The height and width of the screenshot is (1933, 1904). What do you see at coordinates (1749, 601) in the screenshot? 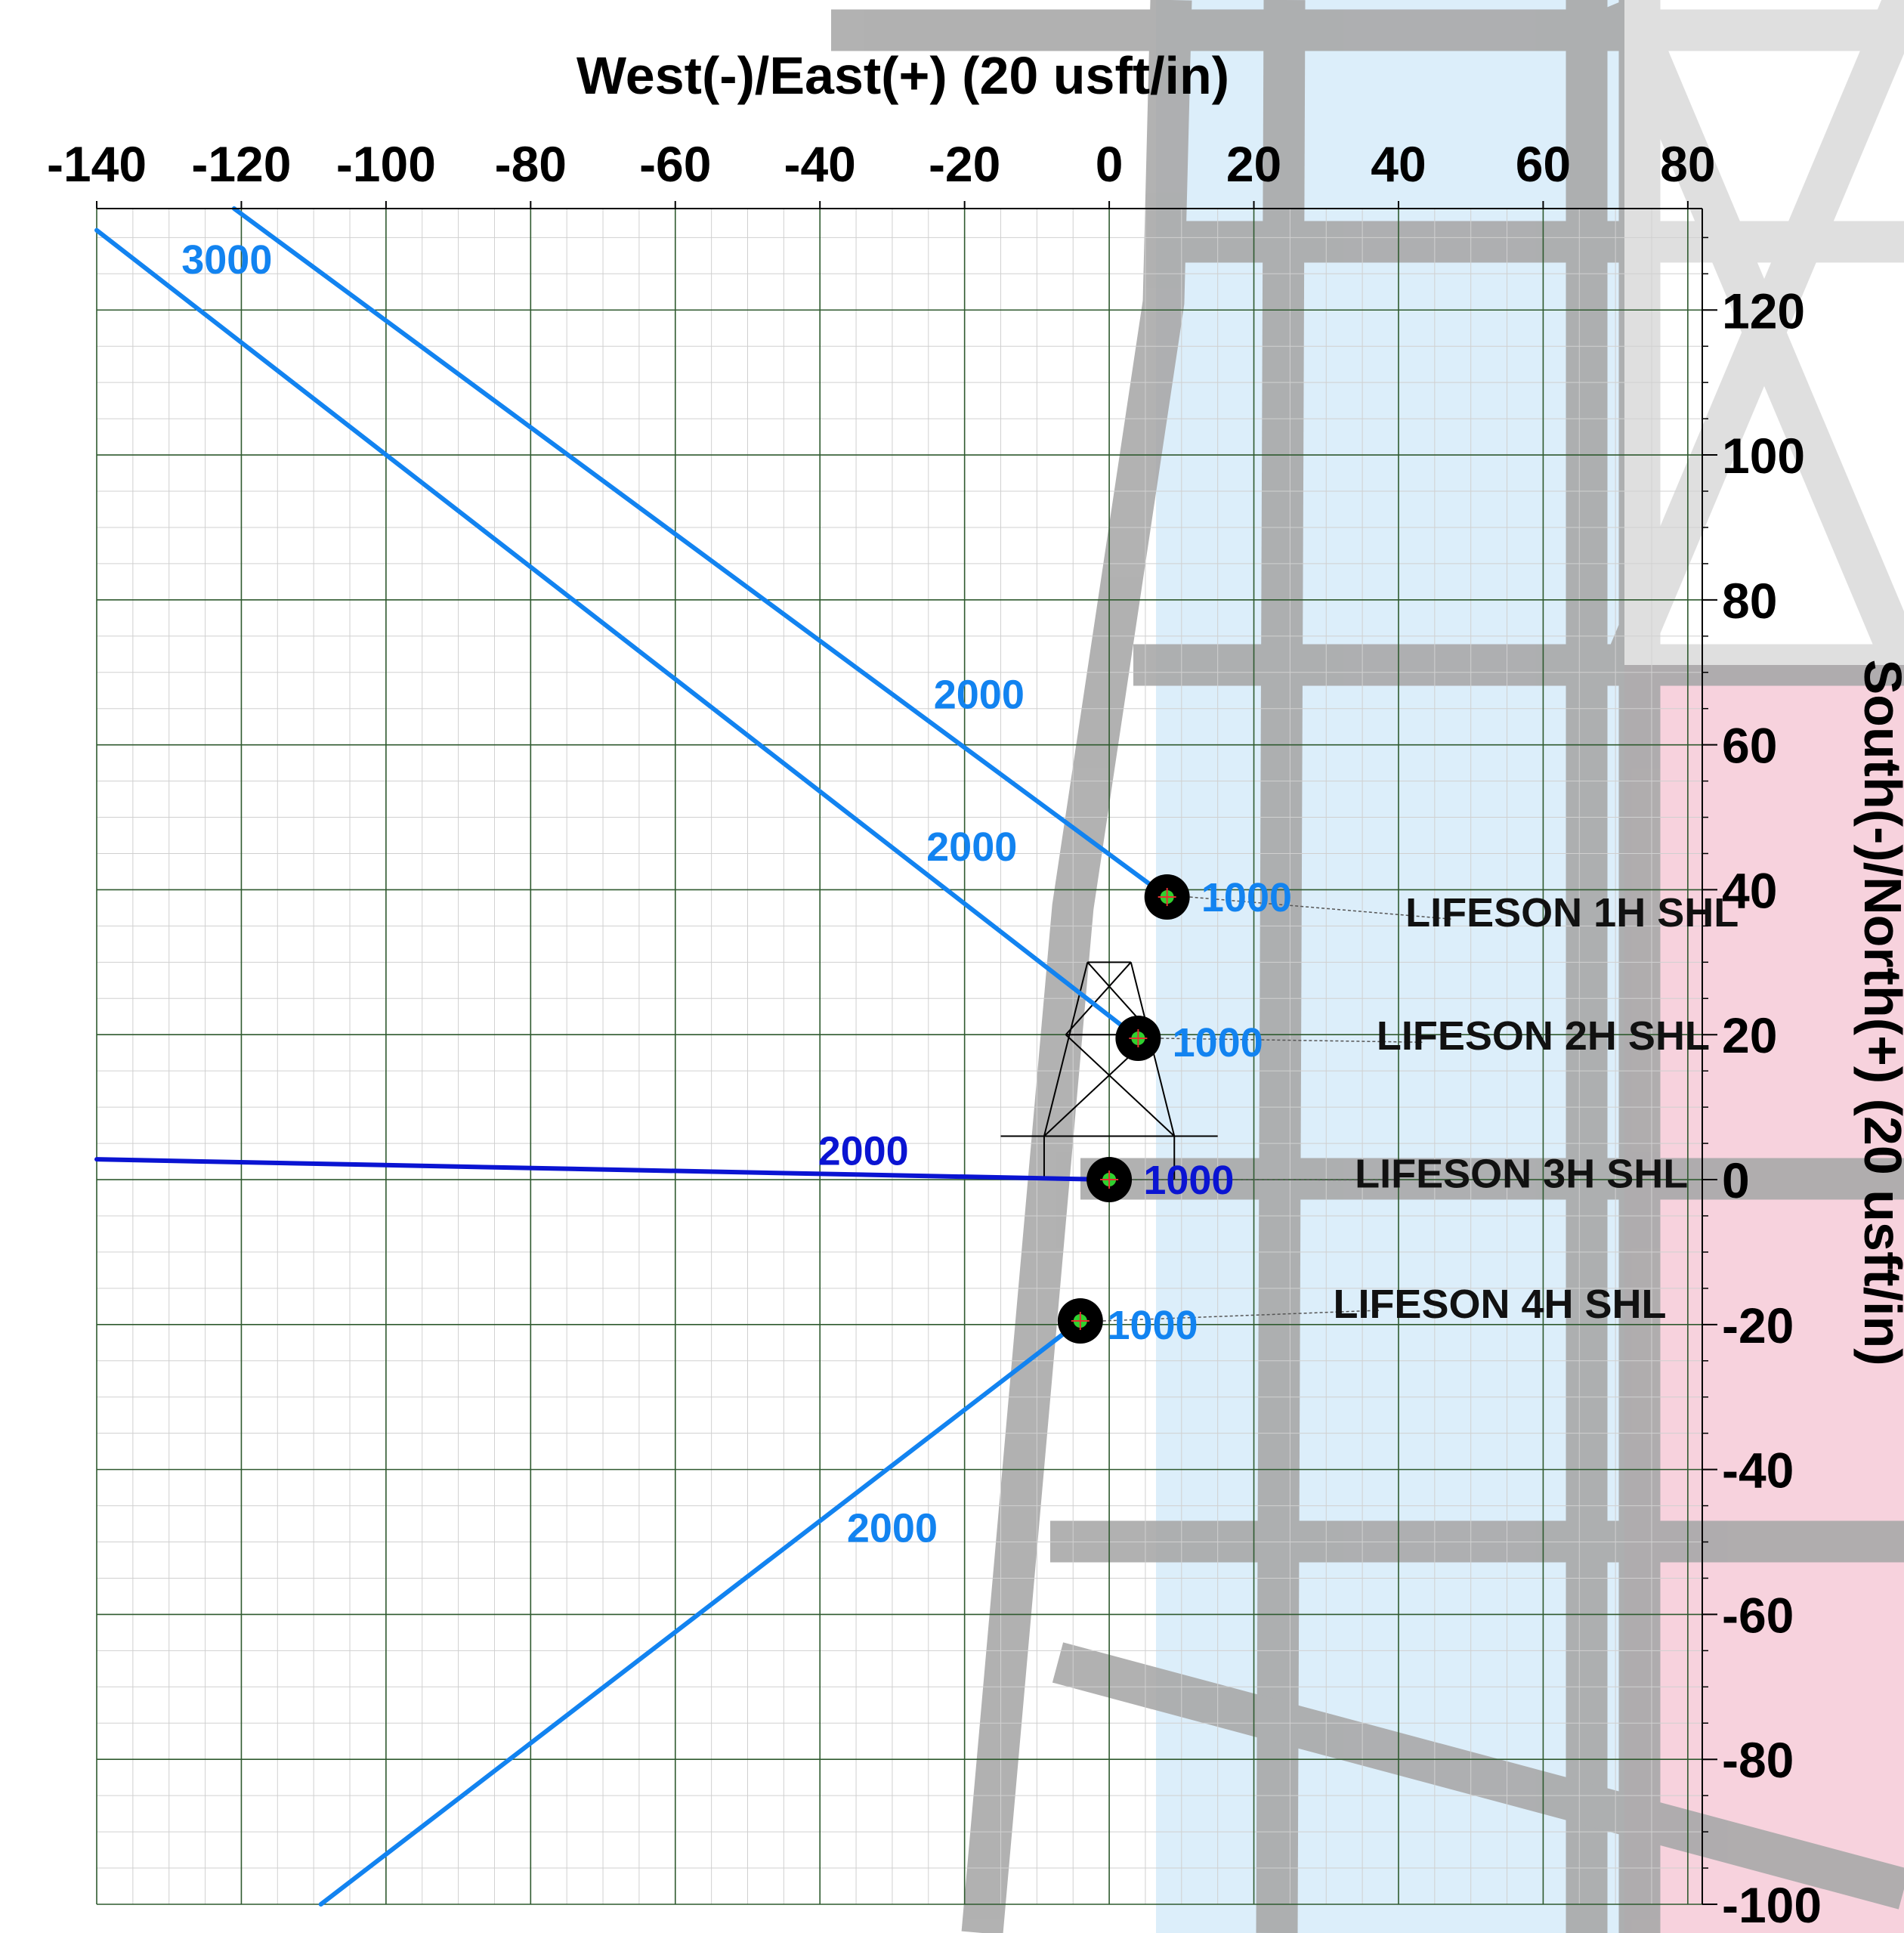
I see `y-tick-label: 80` at bounding box center [1749, 601].